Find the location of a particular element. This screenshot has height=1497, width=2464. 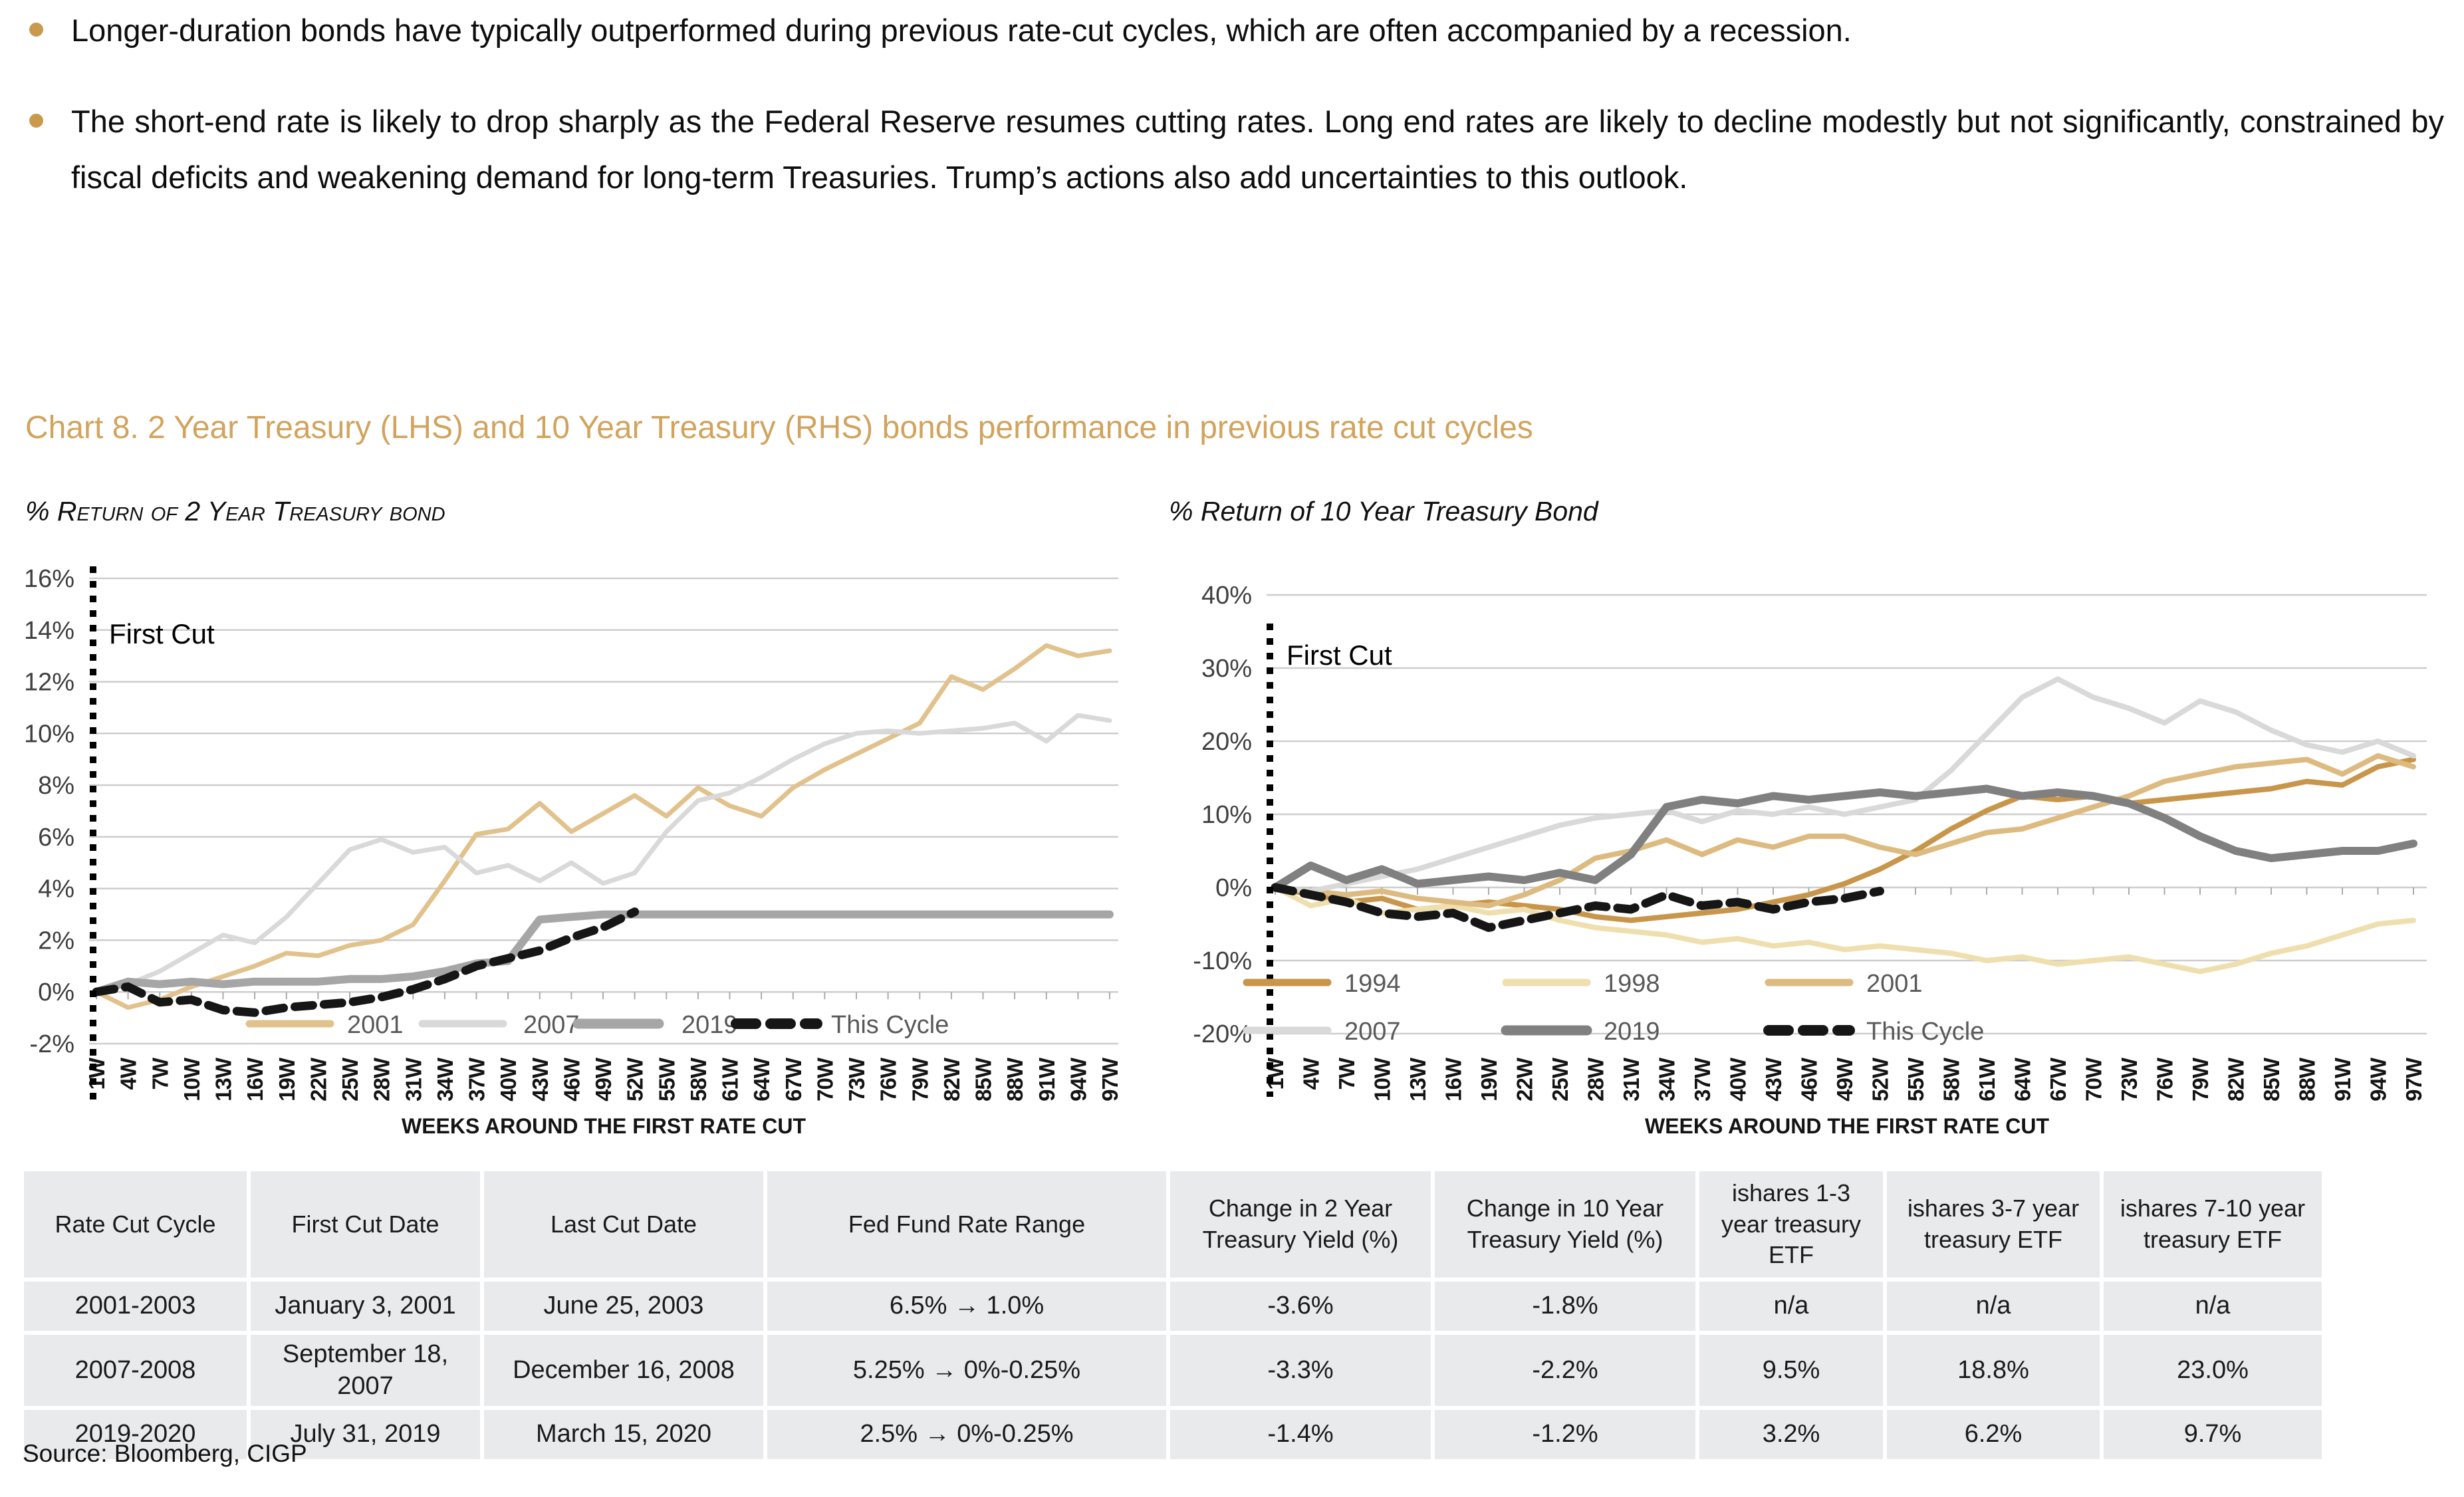

table-header-cell: Fed Fund Rate Range is located at coordinates (966, 1225).